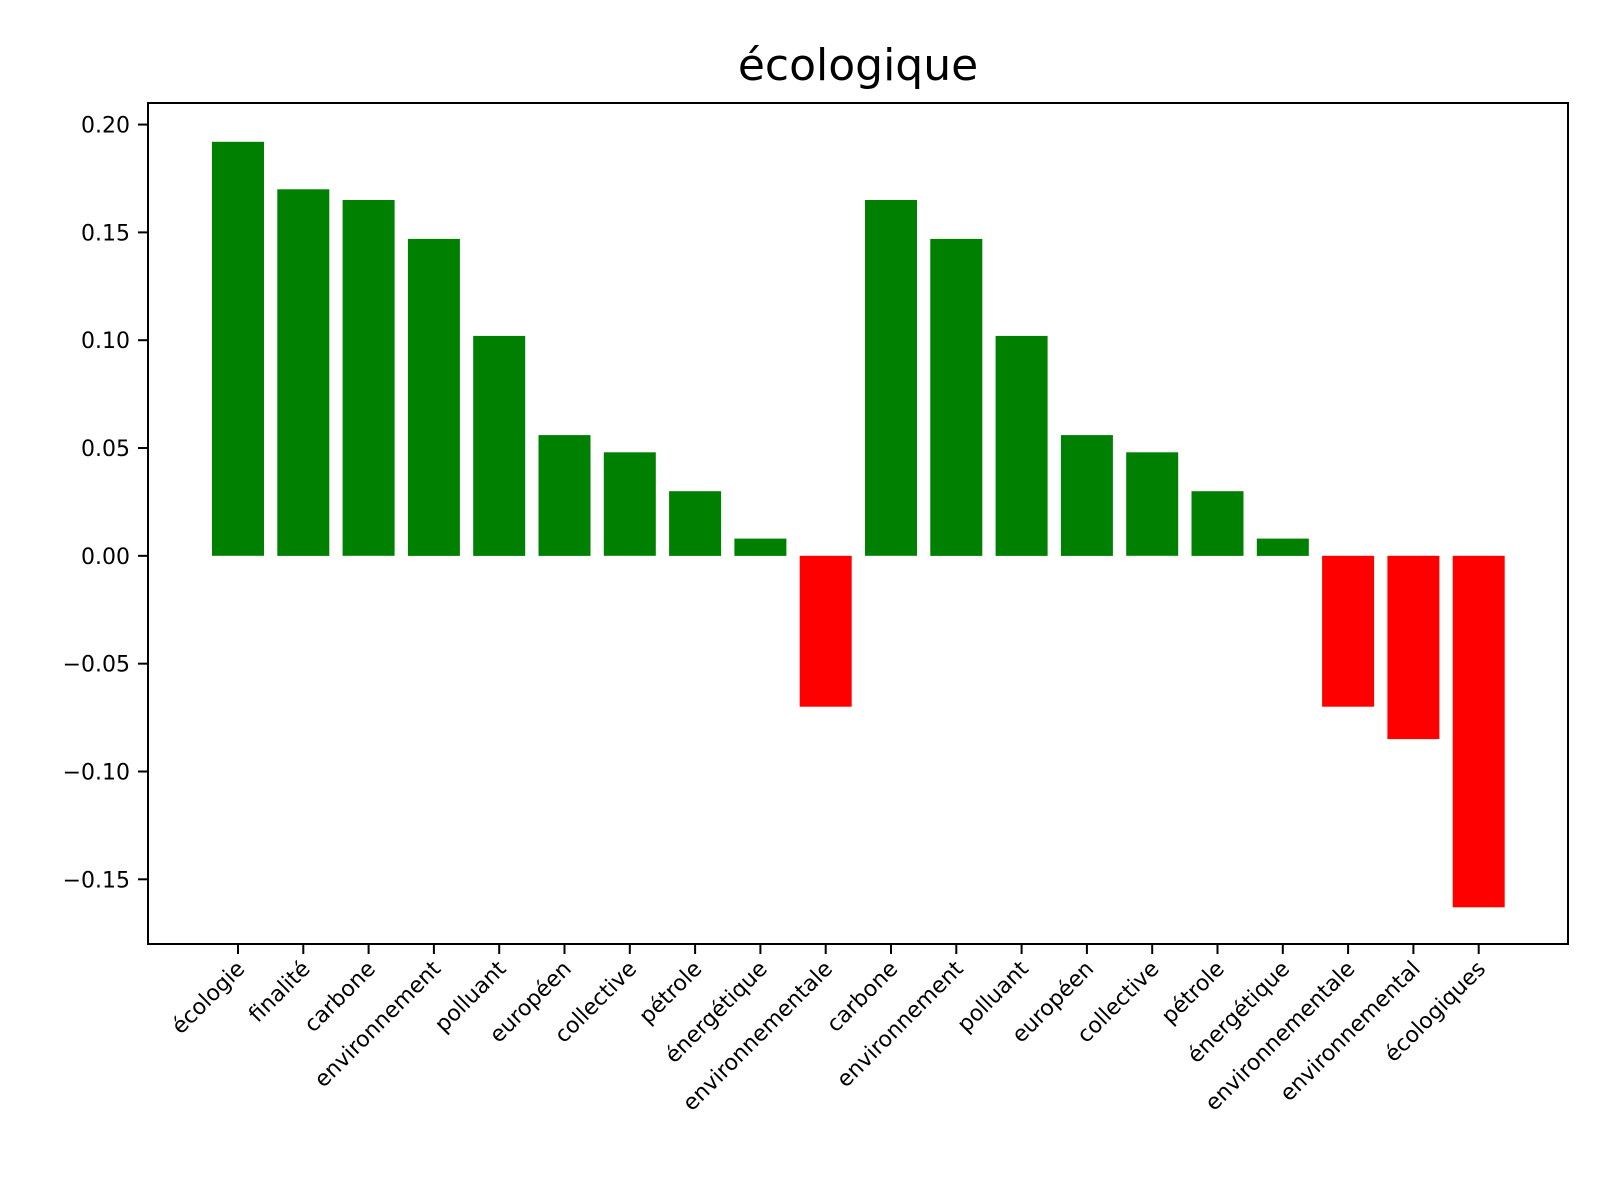 The height and width of the screenshot is (1200, 1600). I want to click on x-tick-label: écologie, so click(208, 998).